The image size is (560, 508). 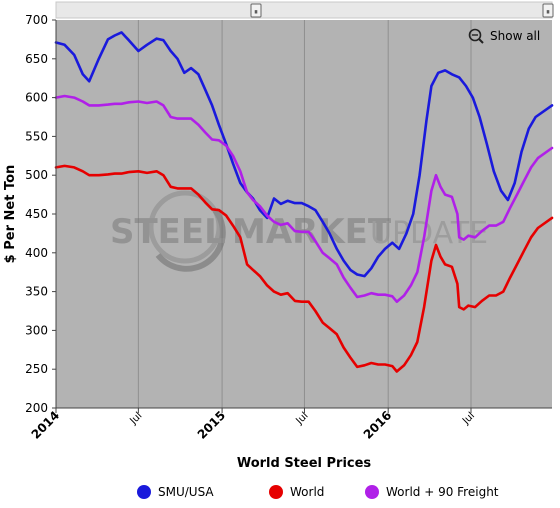 What do you see at coordinates (476, 36) in the screenshot?
I see `zoom-out-magnifier-icon` at bounding box center [476, 36].